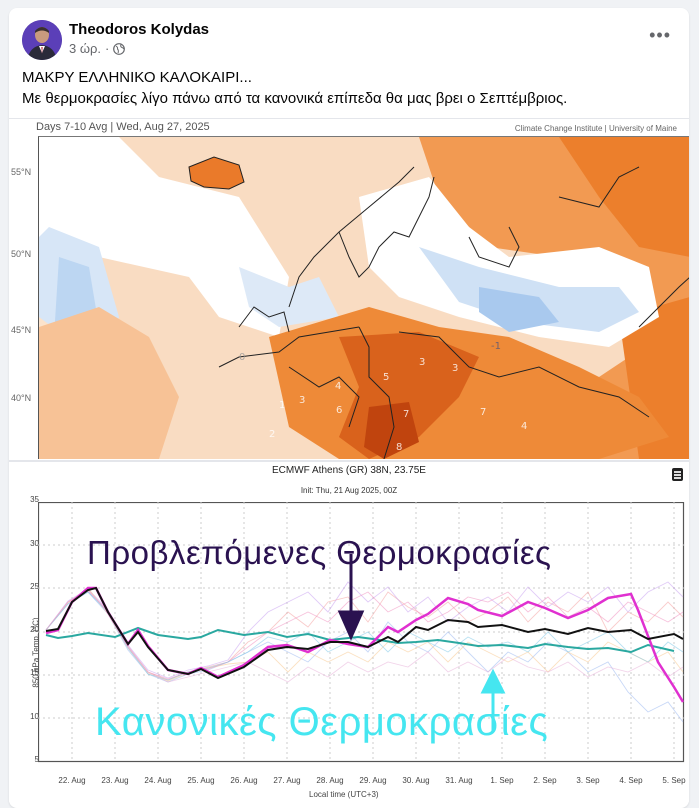 Image resolution: width=699 pixels, height=808 pixels. What do you see at coordinates (36, 759) in the screenshot?
I see `y-tick-5: 5` at bounding box center [36, 759].